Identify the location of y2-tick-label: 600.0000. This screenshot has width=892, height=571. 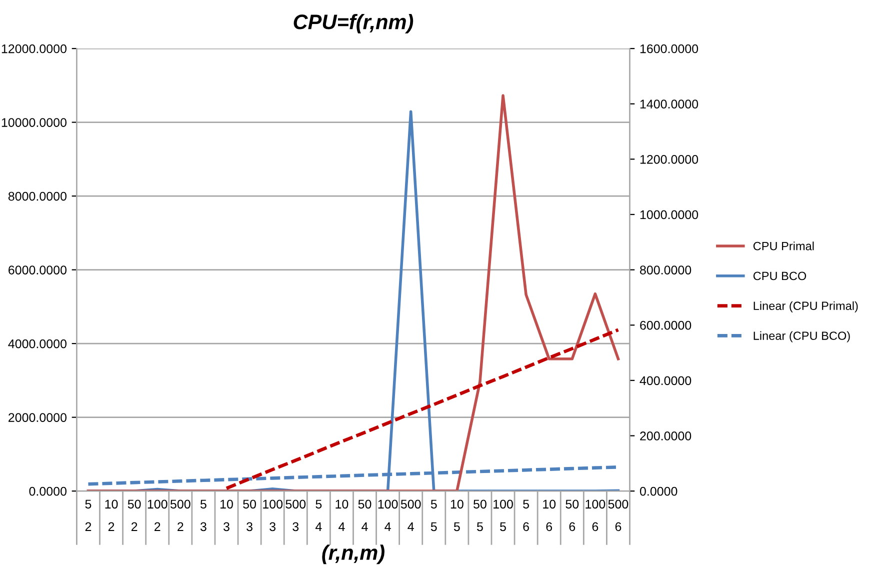
(666, 325).